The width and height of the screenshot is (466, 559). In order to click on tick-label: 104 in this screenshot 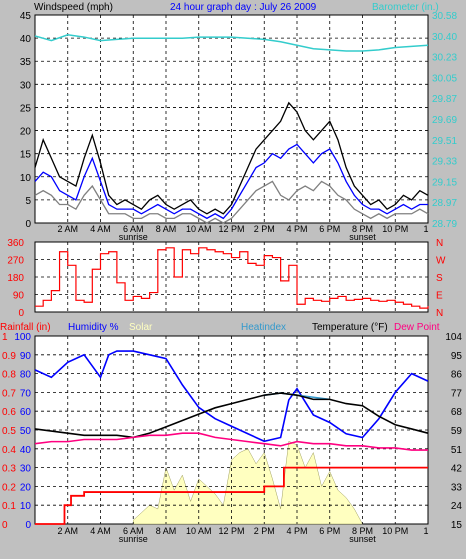, I will do `click(453, 337)`.